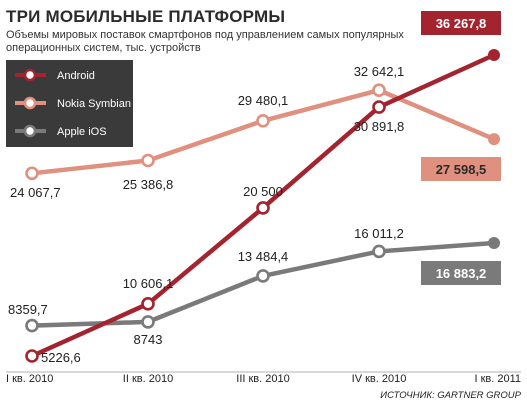 The image size is (527, 405). What do you see at coordinates (263, 191) in the screenshot?
I see `data-label-android-2: 20 500` at bounding box center [263, 191].